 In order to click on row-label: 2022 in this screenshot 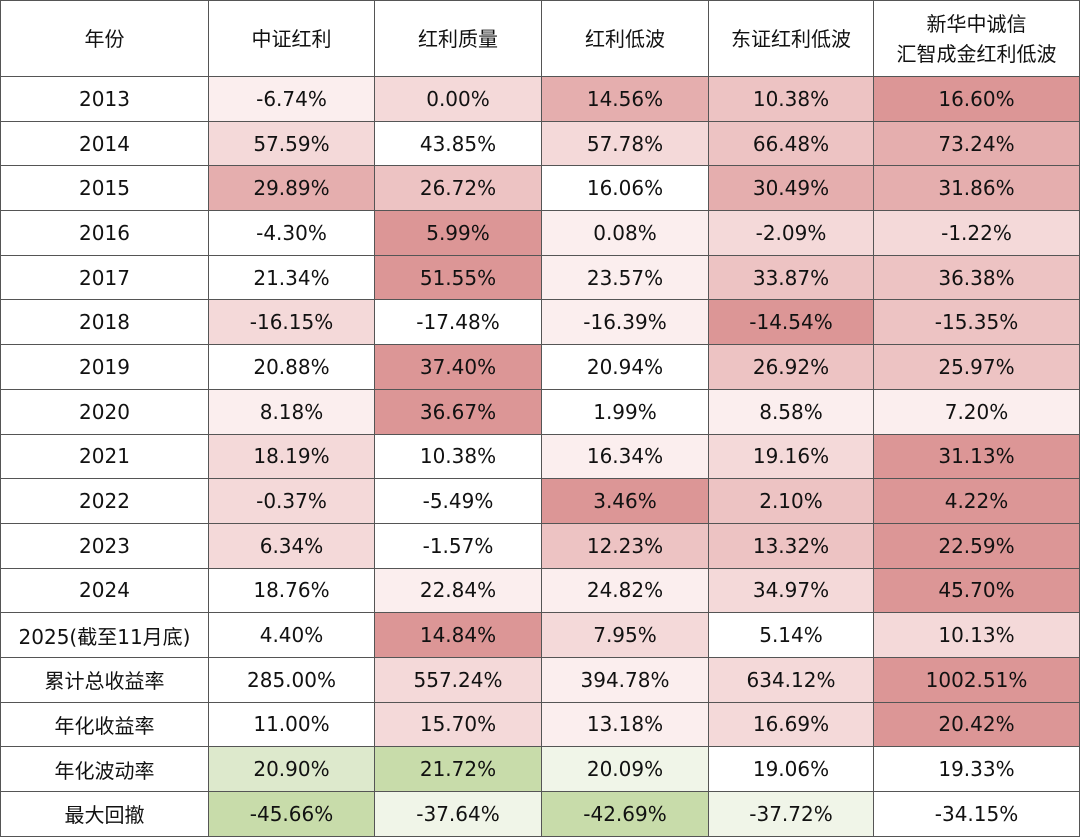, I will do `click(104, 501)`.